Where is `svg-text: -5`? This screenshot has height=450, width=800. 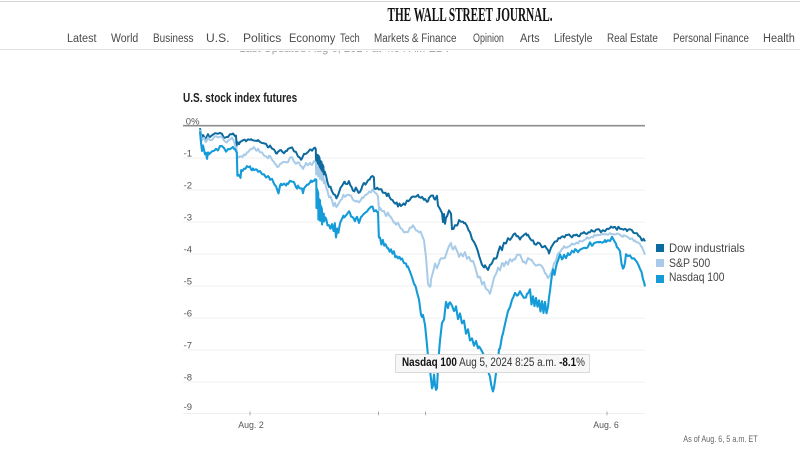 svg-text: -5 is located at coordinates (188, 282).